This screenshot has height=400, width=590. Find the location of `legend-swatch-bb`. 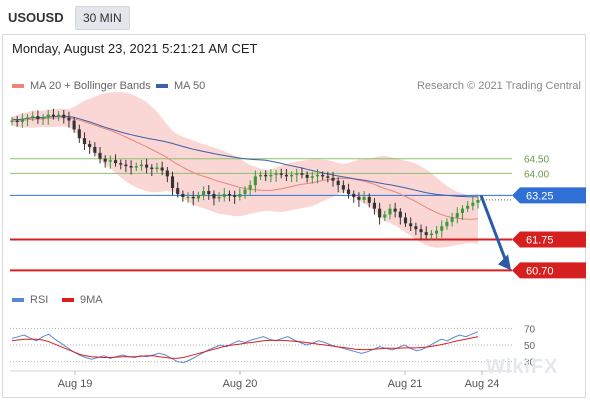

legend-swatch-bb is located at coordinates (18, 86).